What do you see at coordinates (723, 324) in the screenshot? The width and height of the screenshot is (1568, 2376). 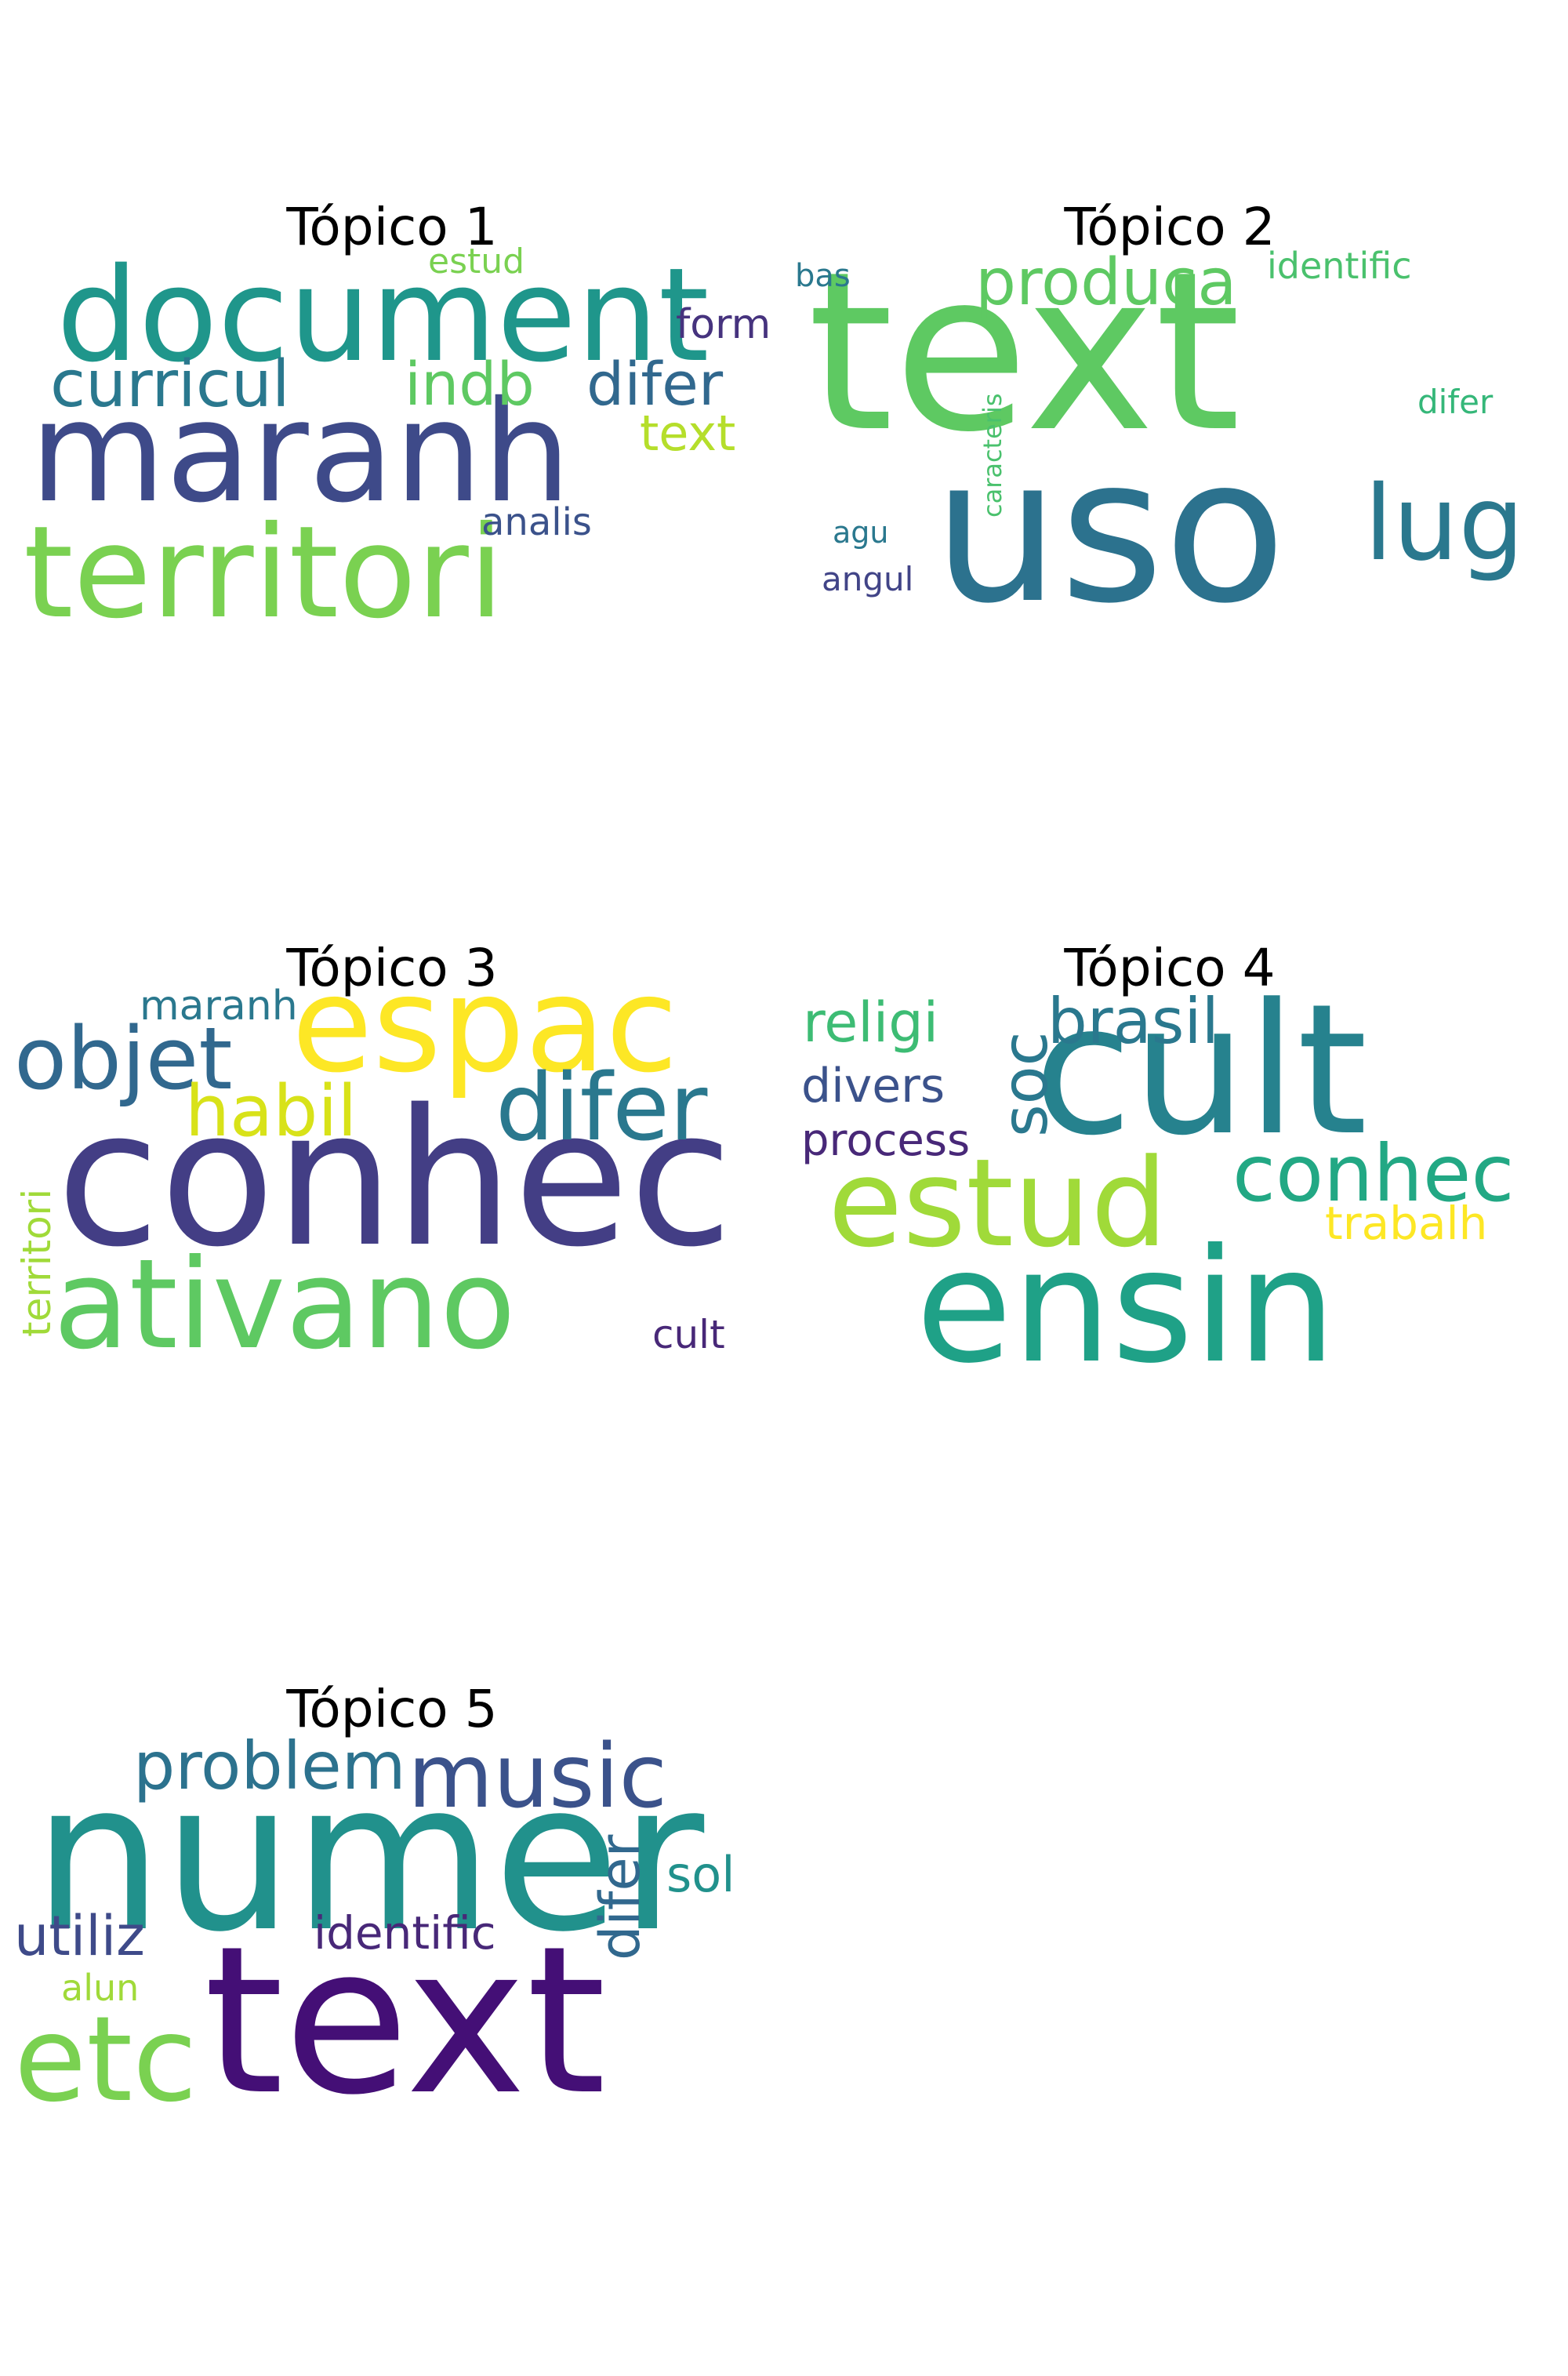 I see `word: form` at bounding box center [723, 324].